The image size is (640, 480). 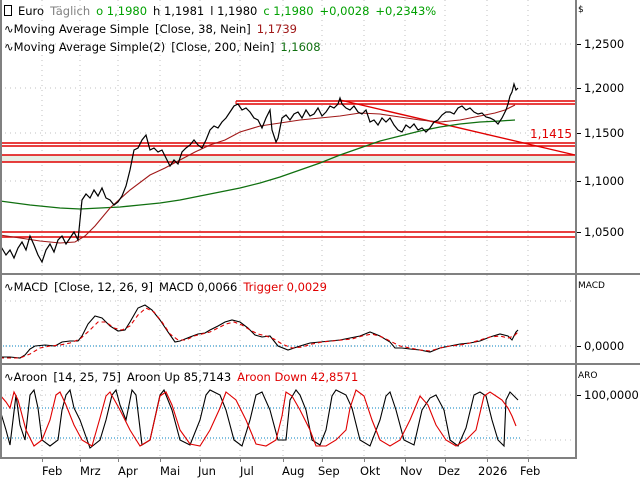 What do you see at coordinates (223, 47) in the screenshot?
I see `ma200-params: [Close, 200, Nein]` at bounding box center [223, 47].